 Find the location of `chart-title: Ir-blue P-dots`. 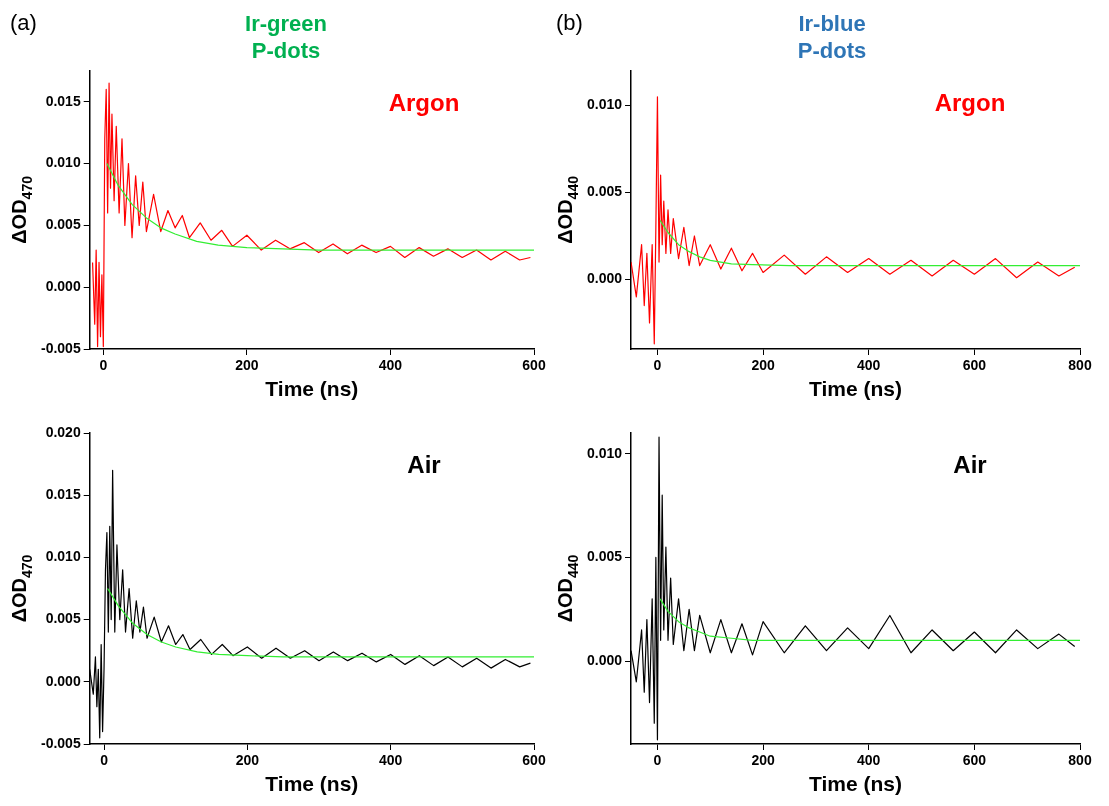

chart-title: Ir-blue P-dots is located at coordinates (832, 37).